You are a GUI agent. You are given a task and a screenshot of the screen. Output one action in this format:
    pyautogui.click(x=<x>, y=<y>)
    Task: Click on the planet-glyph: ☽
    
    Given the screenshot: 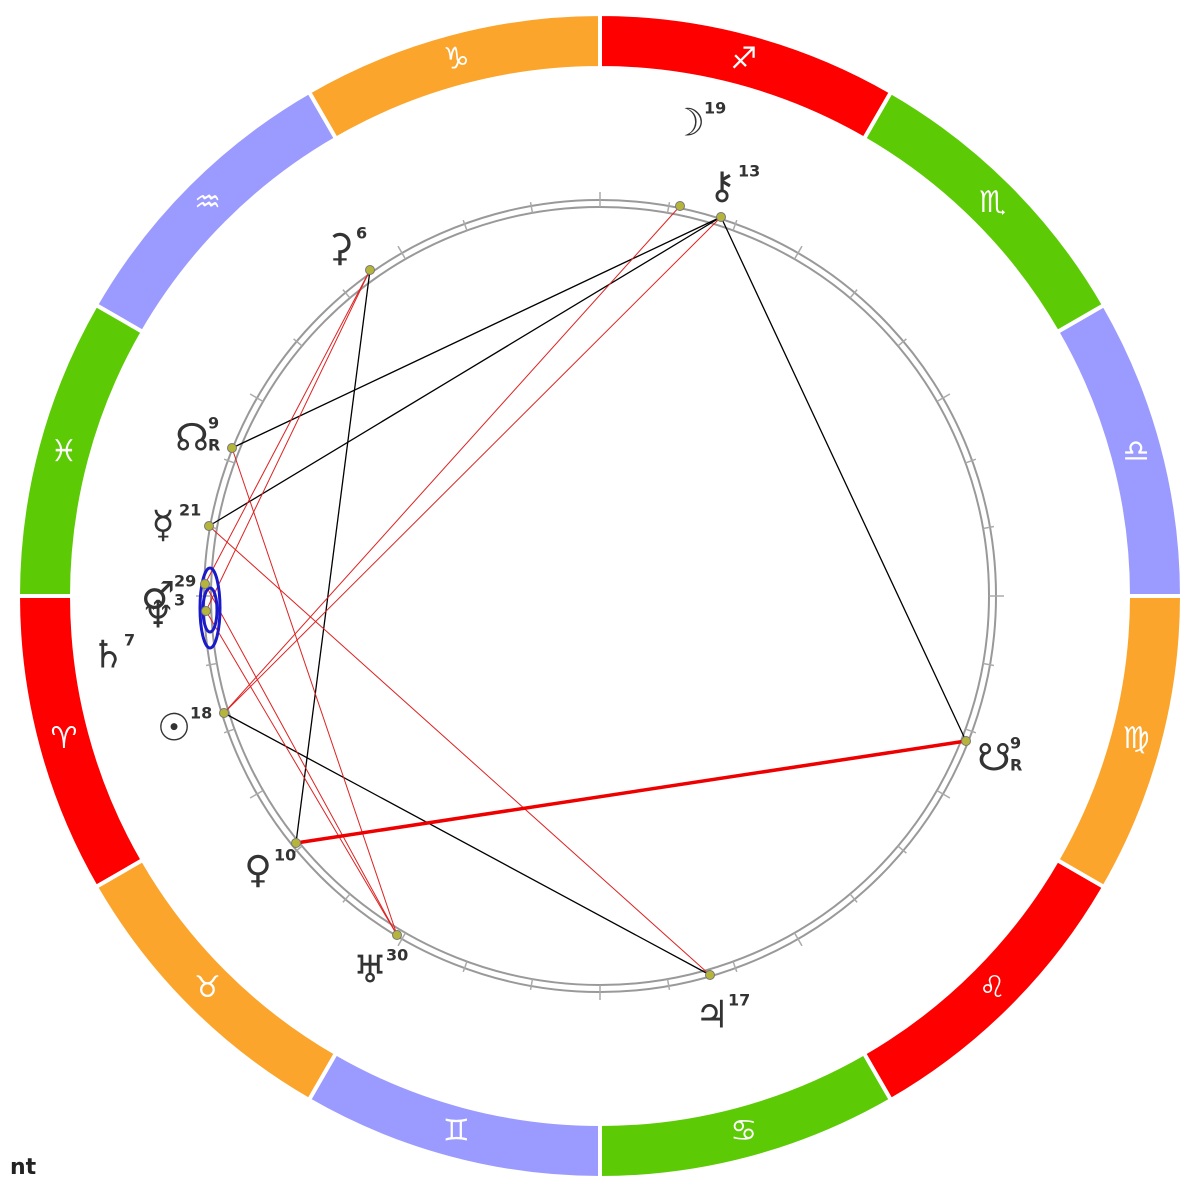 What is the action you would take?
    pyautogui.click(x=688, y=123)
    